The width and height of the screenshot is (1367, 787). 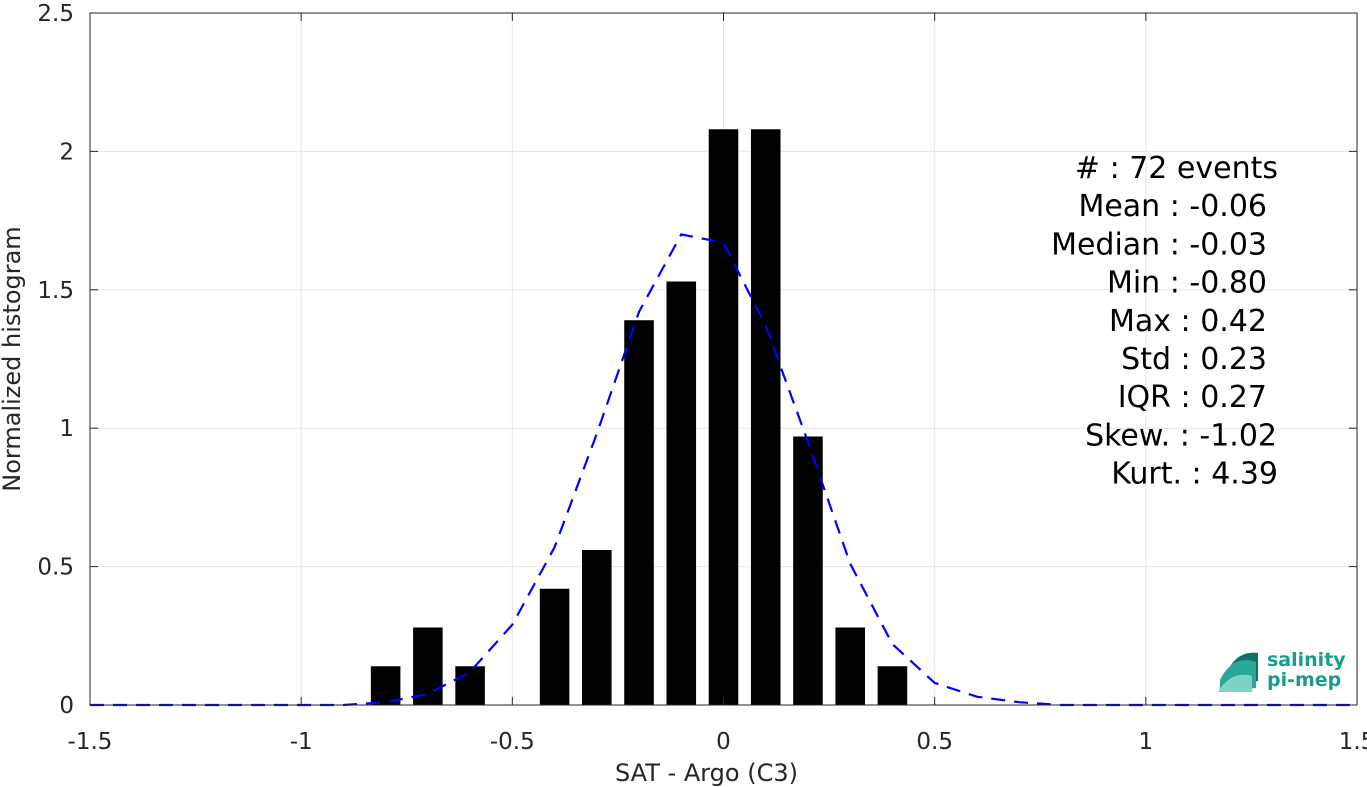 I want to click on salinity-pimep-logo: salinity pi-mep, so click(x=1282, y=670).